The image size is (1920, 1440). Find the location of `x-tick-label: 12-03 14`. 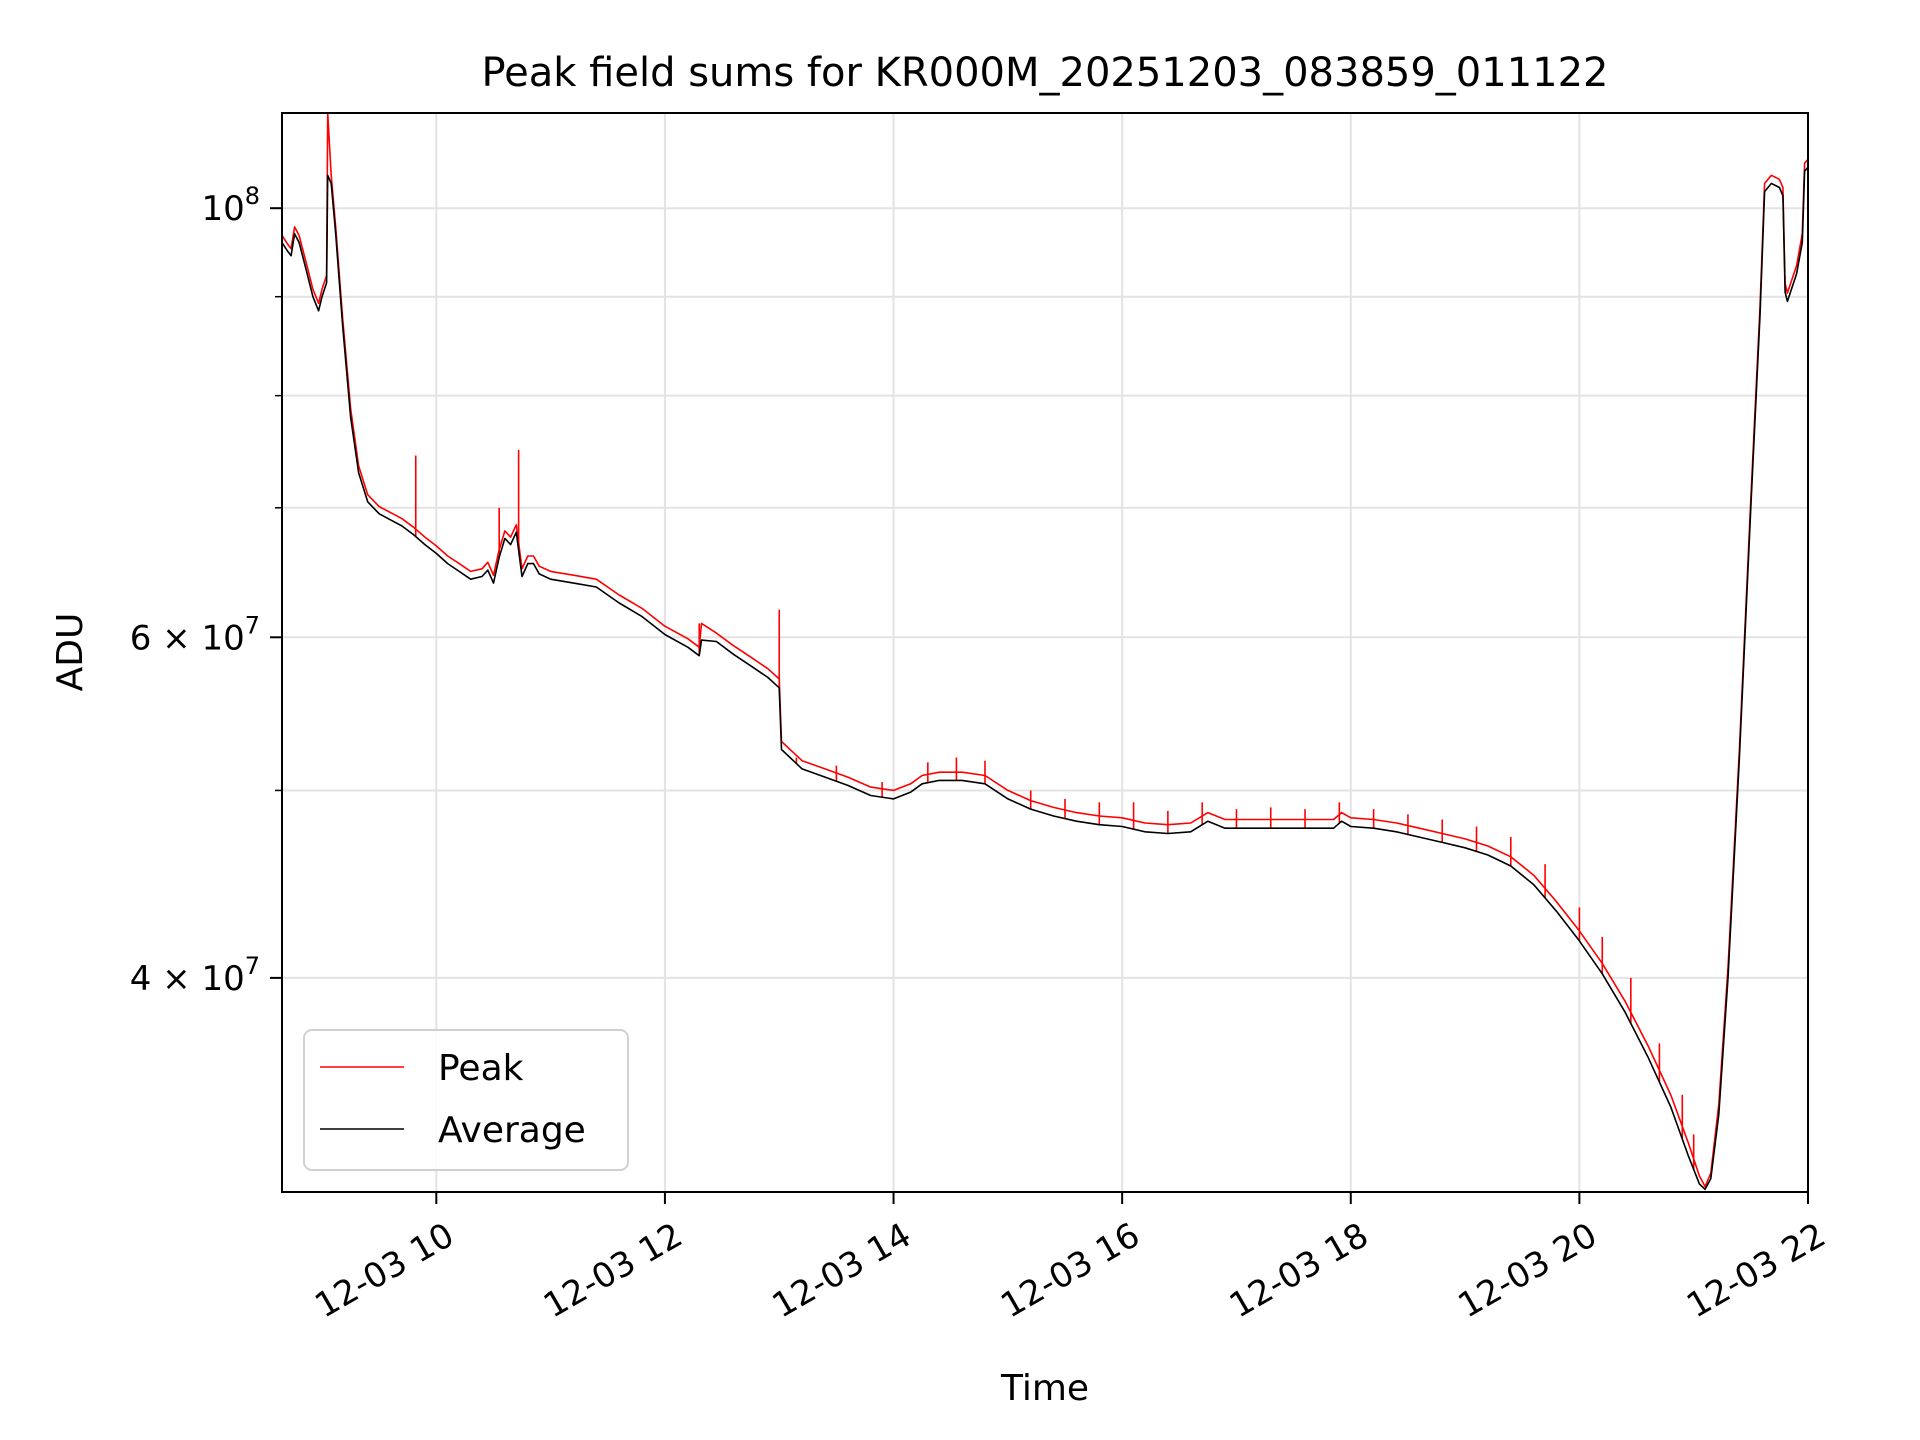

x-tick-label: 12-03 14 is located at coordinates (842, 1270).